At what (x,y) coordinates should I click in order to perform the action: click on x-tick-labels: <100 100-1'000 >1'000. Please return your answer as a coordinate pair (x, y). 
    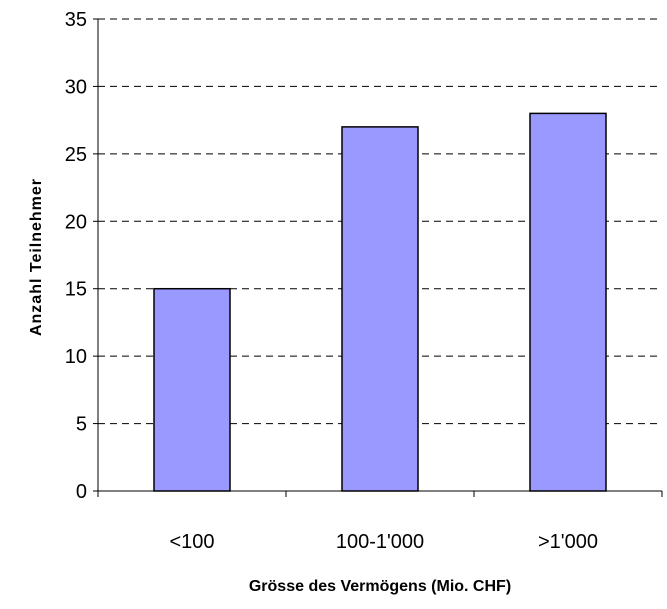
    Looking at the image, I should click on (383, 542).